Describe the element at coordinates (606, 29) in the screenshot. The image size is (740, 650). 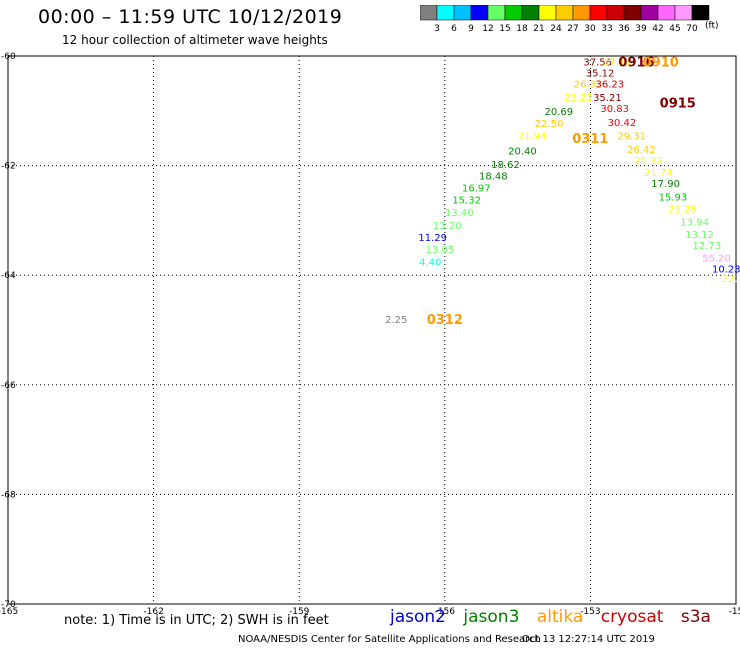
I see `colorbar-tick-label: 33` at that location.